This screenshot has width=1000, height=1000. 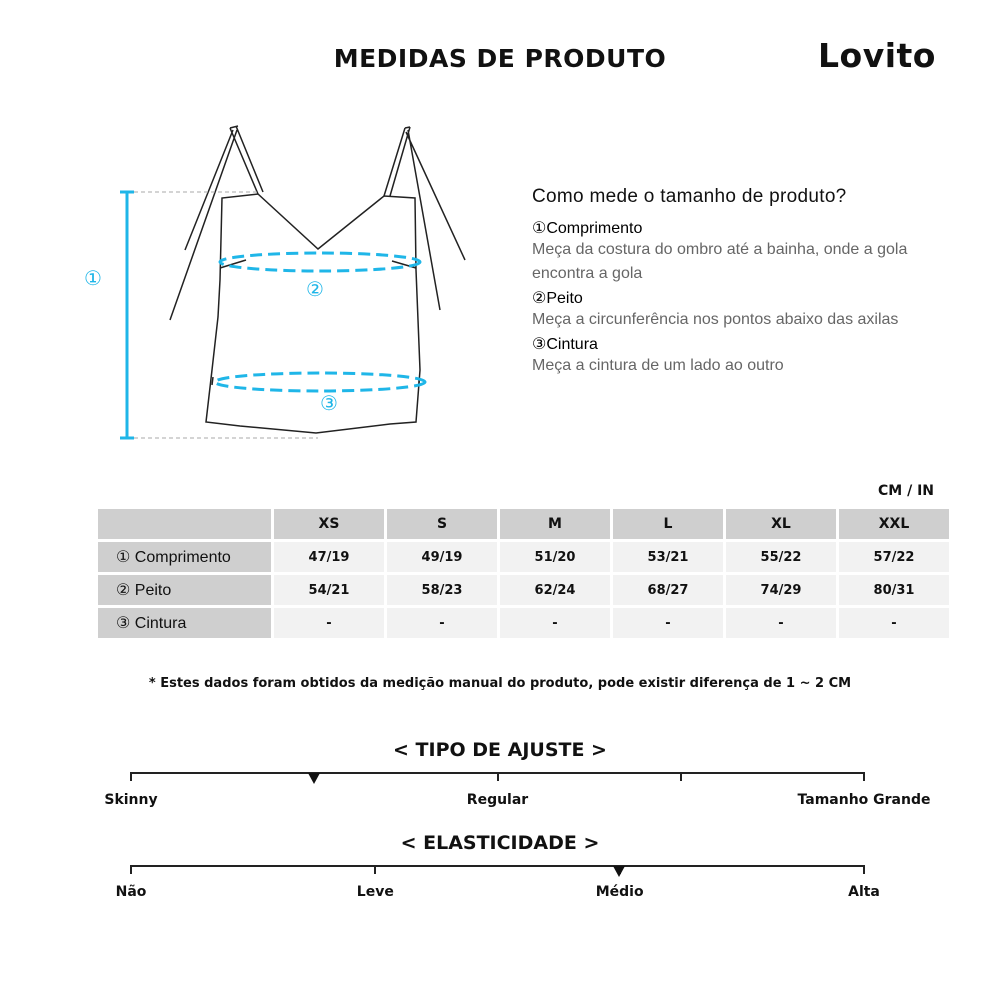 What do you see at coordinates (329, 590) in the screenshot?
I see `table-cell: 54/21` at bounding box center [329, 590].